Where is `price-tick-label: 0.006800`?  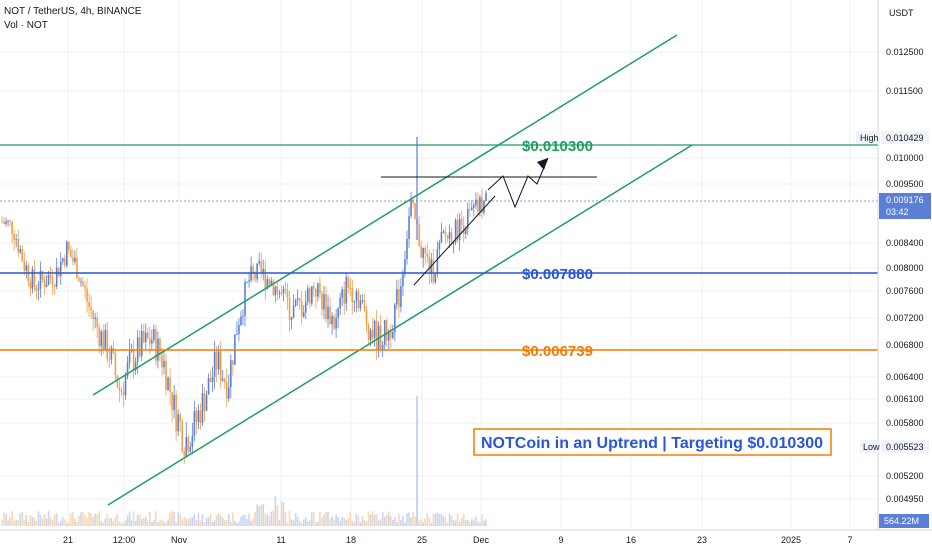 price-tick-label: 0.006800 is located at coordinates (905, 345).